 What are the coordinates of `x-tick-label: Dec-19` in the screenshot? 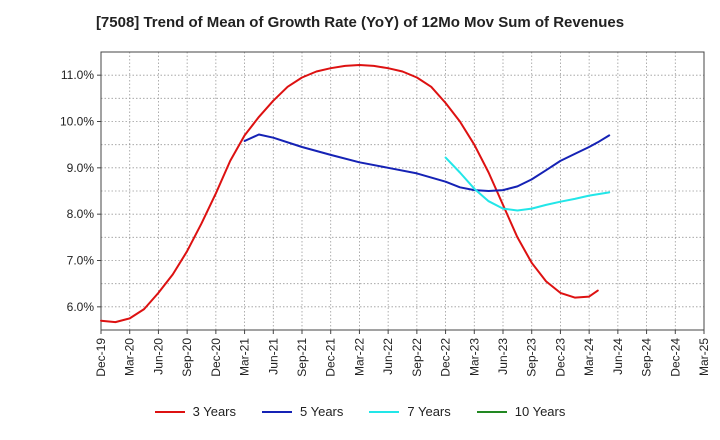 It's located at (101, 357).